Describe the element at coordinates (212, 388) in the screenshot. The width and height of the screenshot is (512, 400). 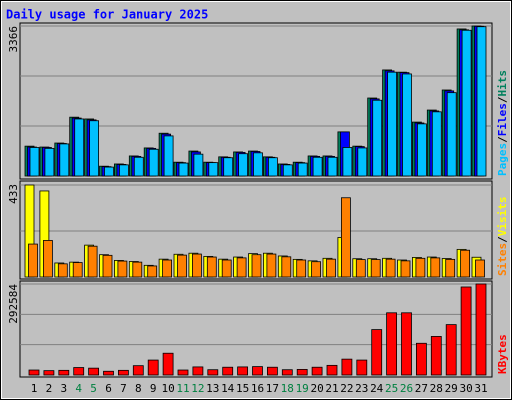
I see `x-tick-label: 13` at that location.